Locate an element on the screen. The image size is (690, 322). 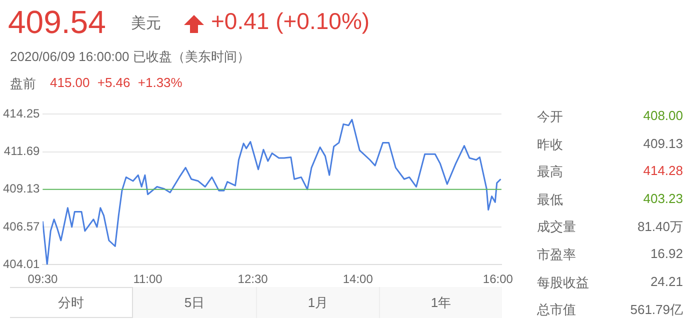
text: 美元 is located at coordinates (146, 23).